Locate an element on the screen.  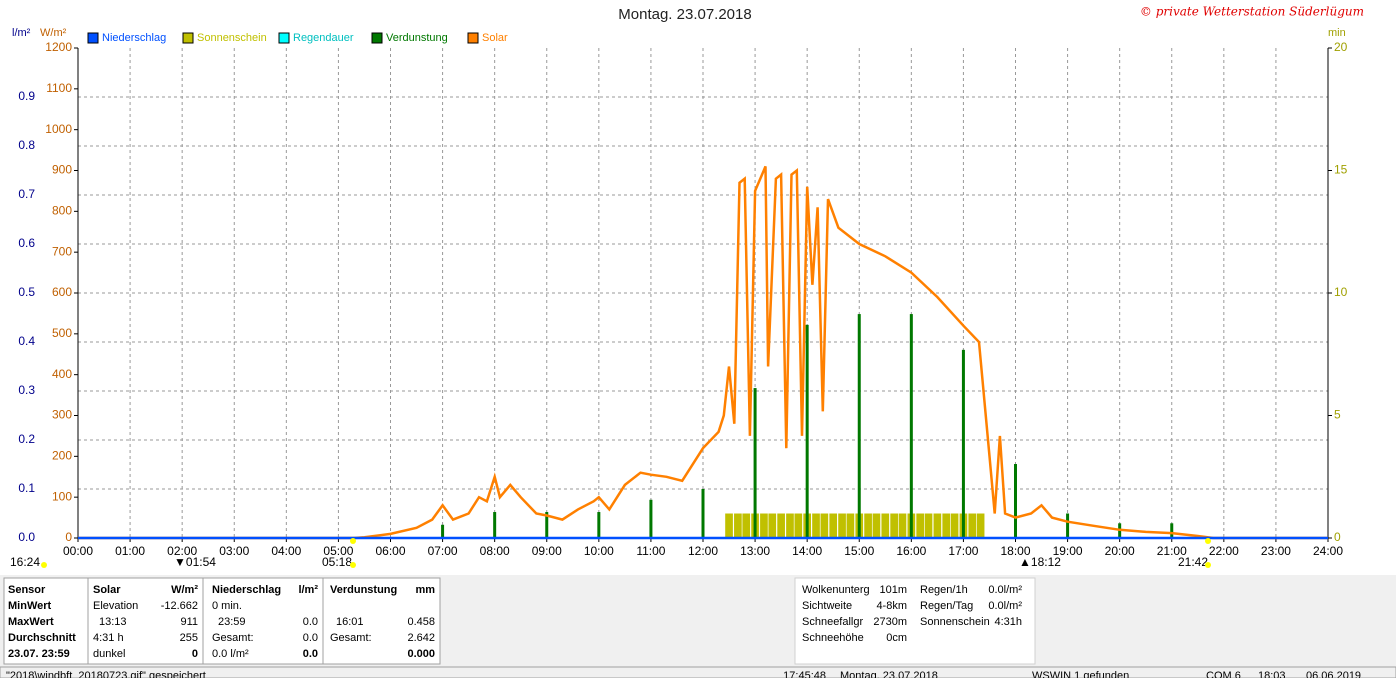
x-tick-label: 00:00 is located at coordinates (78, 551).